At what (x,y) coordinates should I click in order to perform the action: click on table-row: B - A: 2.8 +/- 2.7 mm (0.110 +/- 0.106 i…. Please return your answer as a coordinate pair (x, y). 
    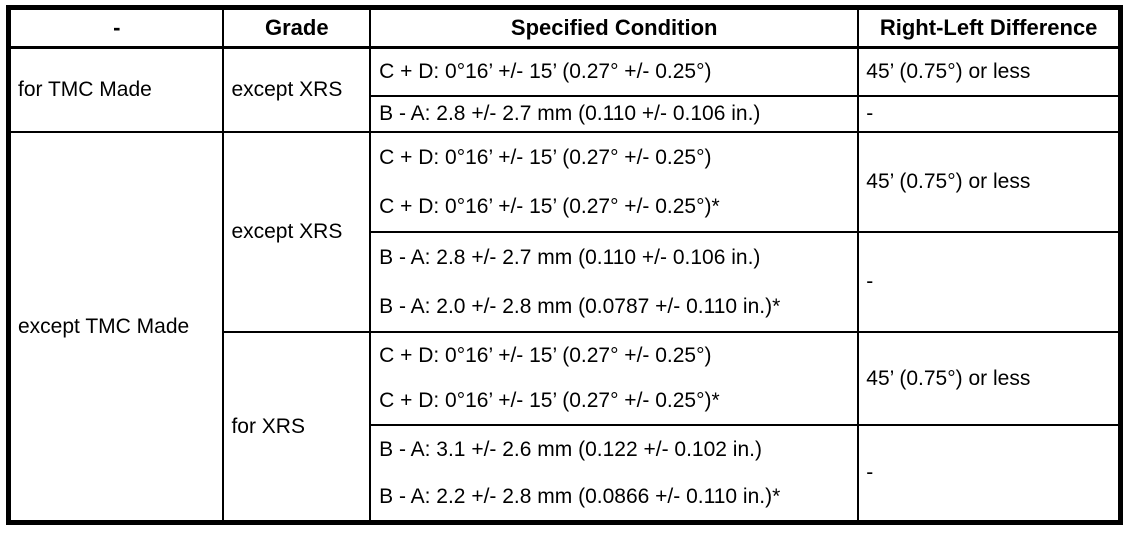
    Looking at the image, I should click on (565, 114).